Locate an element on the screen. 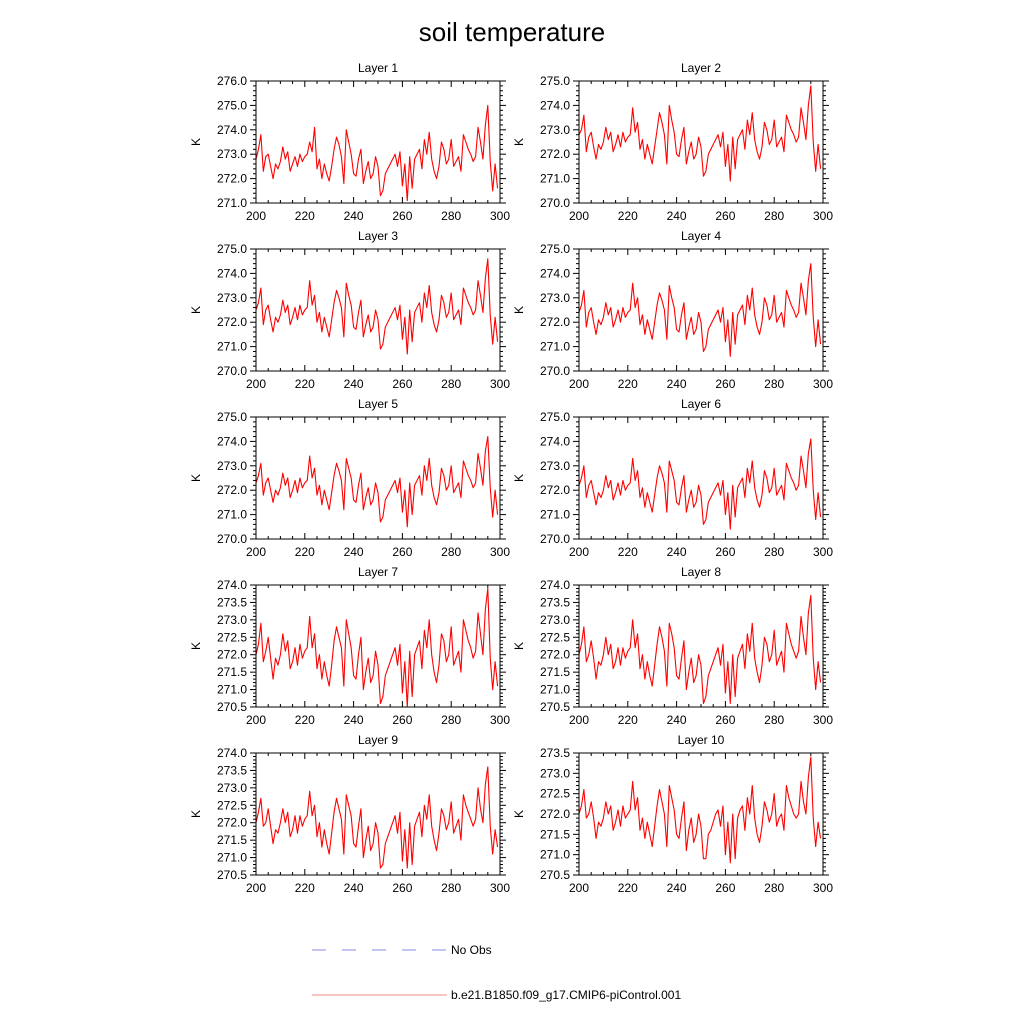 Image resolution: width=1024 pixels, height=1024 pixels. figure-title: soil temperature is located at coordinates (512, 32).